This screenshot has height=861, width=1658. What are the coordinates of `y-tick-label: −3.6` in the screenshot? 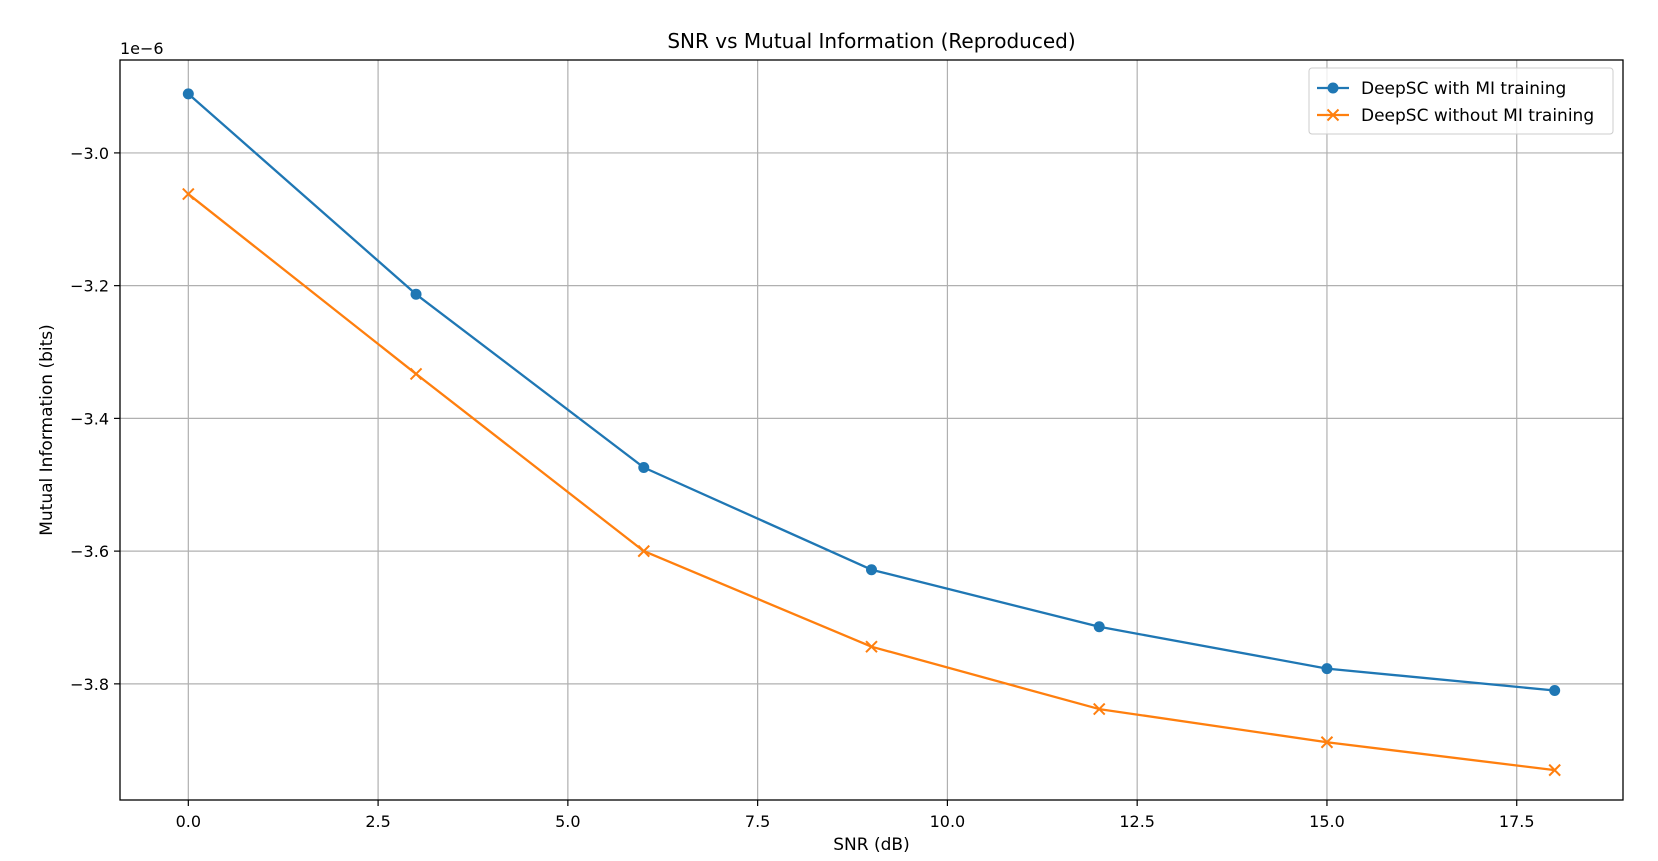 It's located at (89, 551).